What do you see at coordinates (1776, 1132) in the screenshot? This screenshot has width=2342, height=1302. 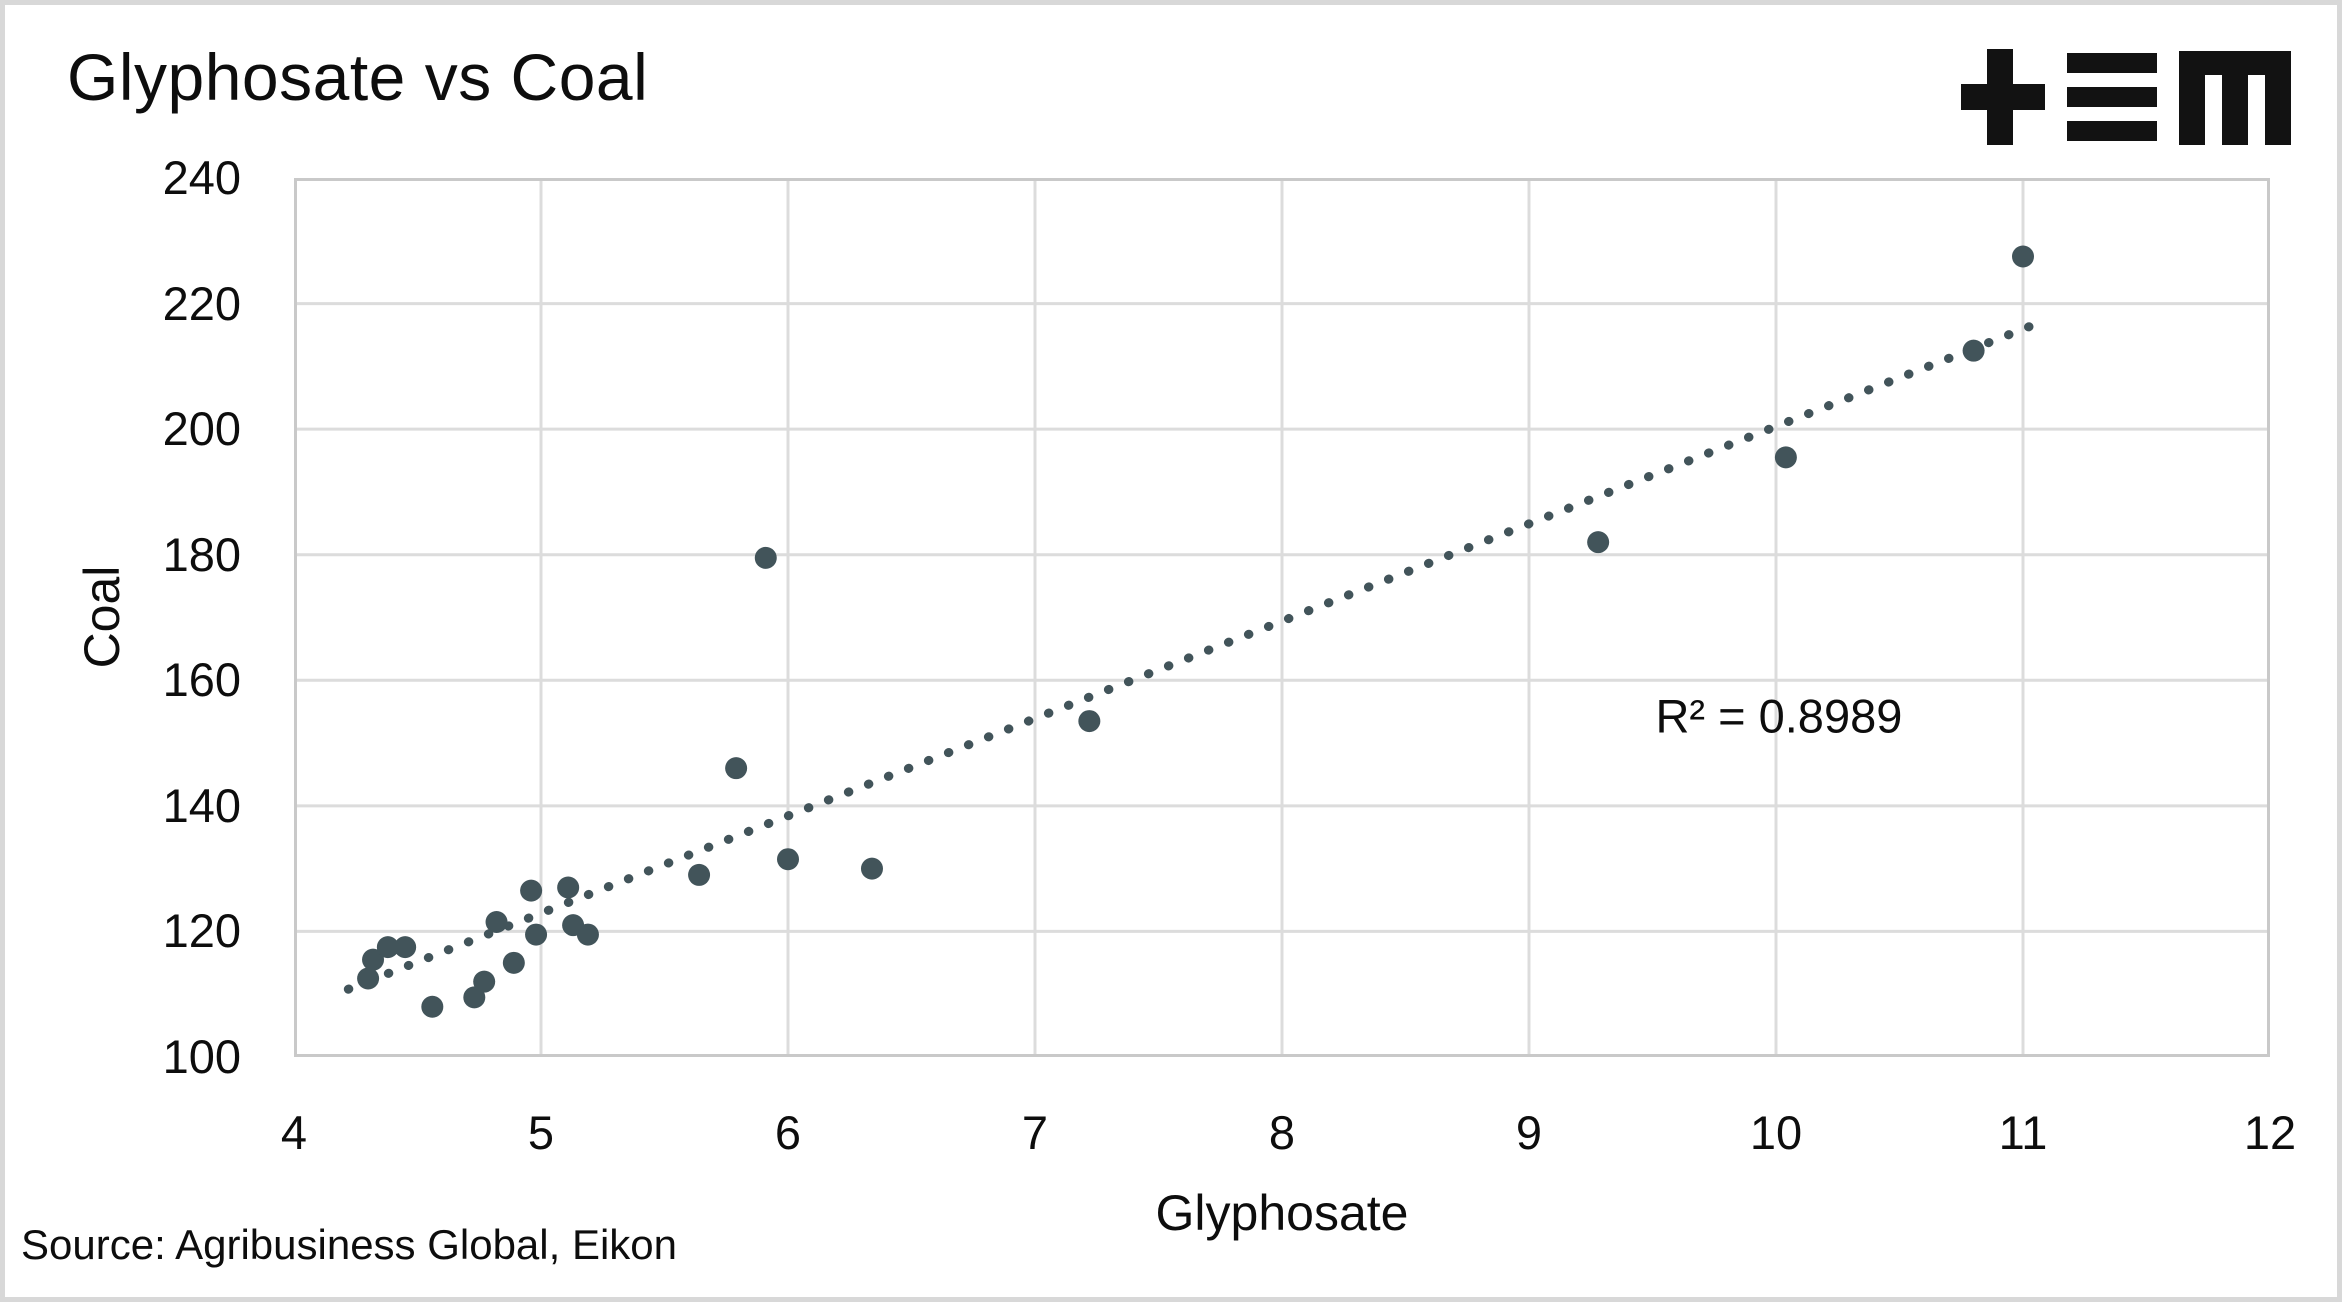 I see `x-tick-label: 10` at bounding box center [1776, 1132].